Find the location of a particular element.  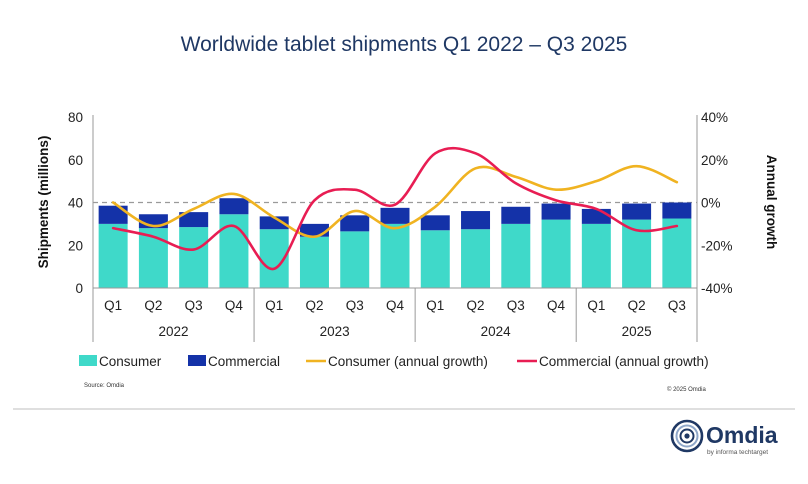

legend-label: Commercial is located at coordinates (244, 361).